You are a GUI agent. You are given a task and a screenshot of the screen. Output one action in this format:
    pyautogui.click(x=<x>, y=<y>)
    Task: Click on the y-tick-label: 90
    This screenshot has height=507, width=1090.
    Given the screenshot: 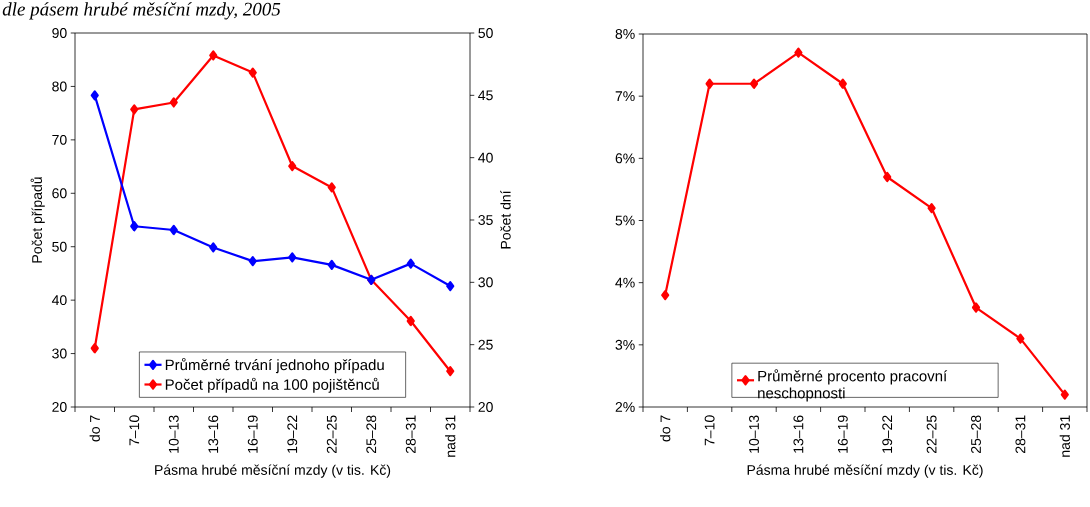 What is the action you would take?
    pyautogui.click(x=59, y=33)
    